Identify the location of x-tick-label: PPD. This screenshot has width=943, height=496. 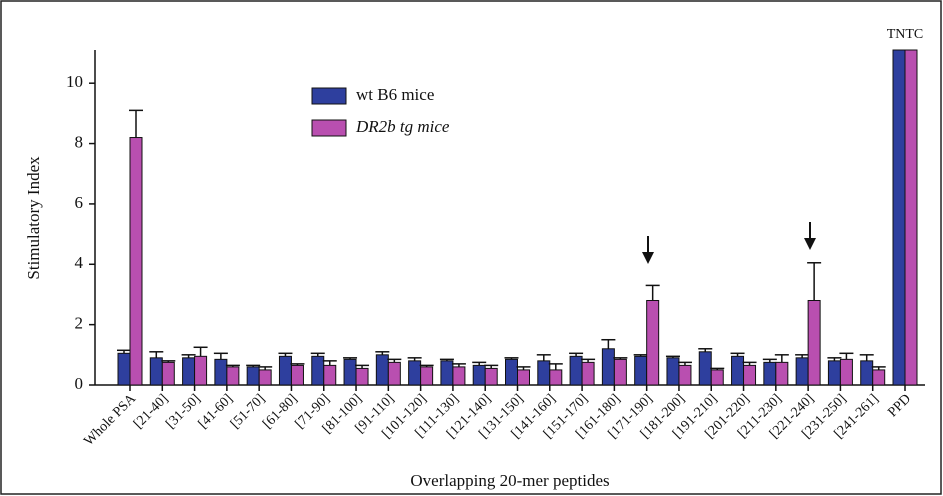
(899, 405).